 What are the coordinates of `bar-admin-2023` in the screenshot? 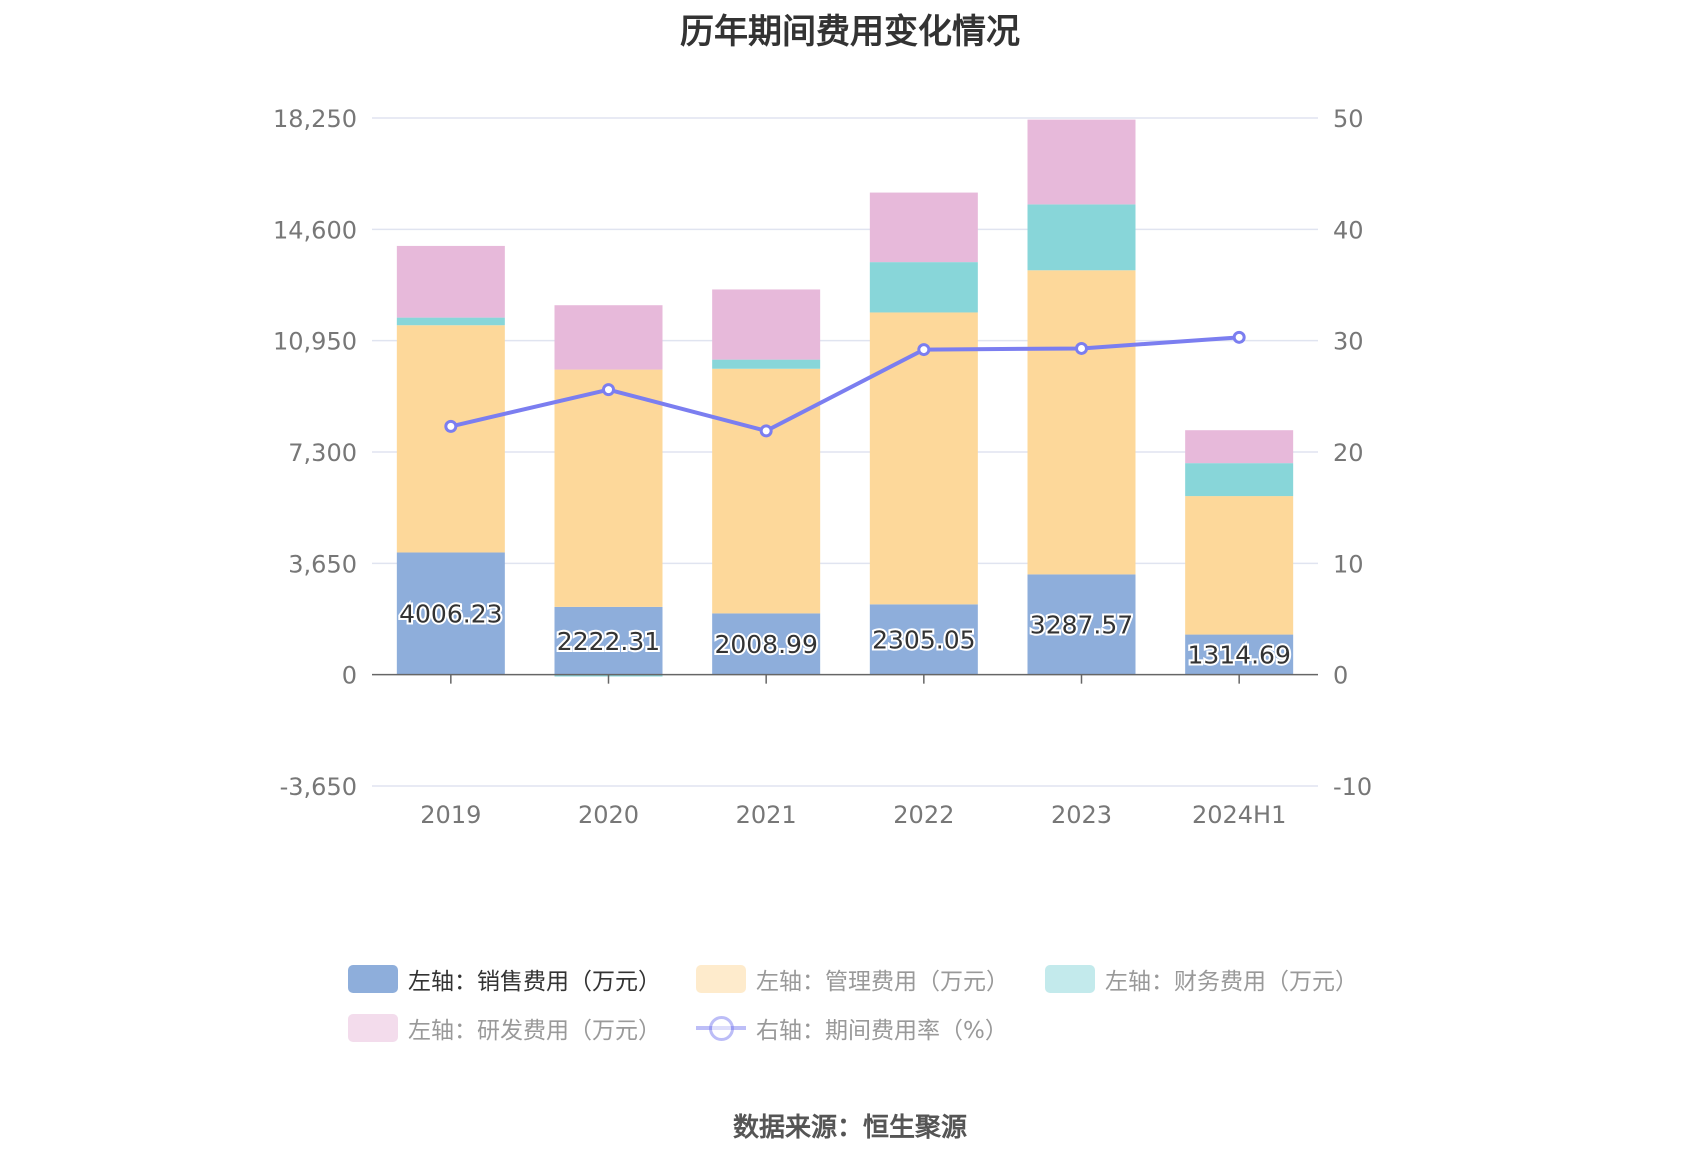 It's located at (1081, 422).